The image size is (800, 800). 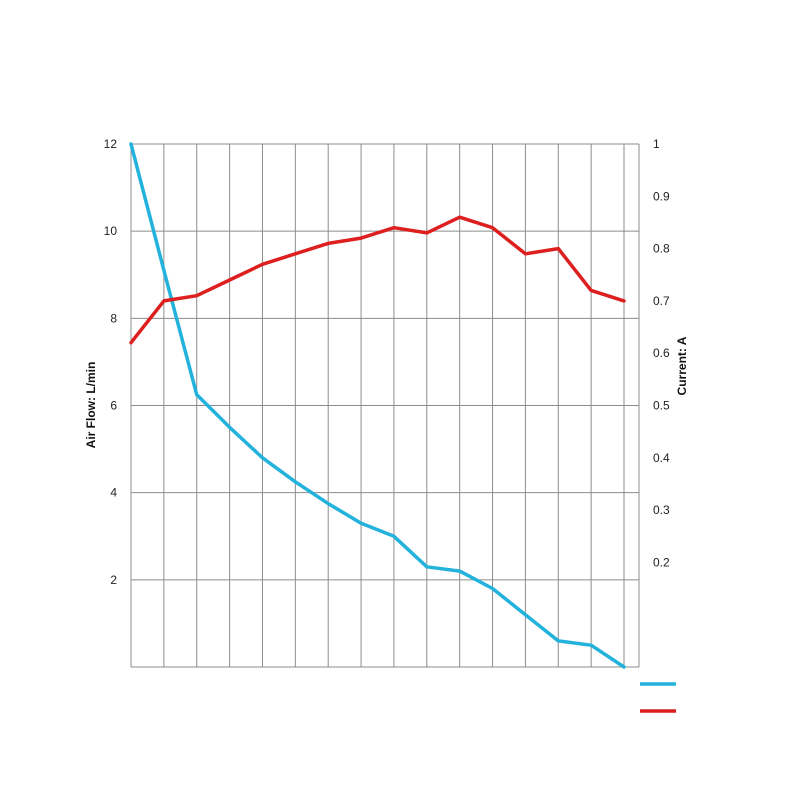 What do you see at coordinates (661, 406) in the screenshot?
I see `right-tick-label: 0.5` at bounding box center [661, 406].